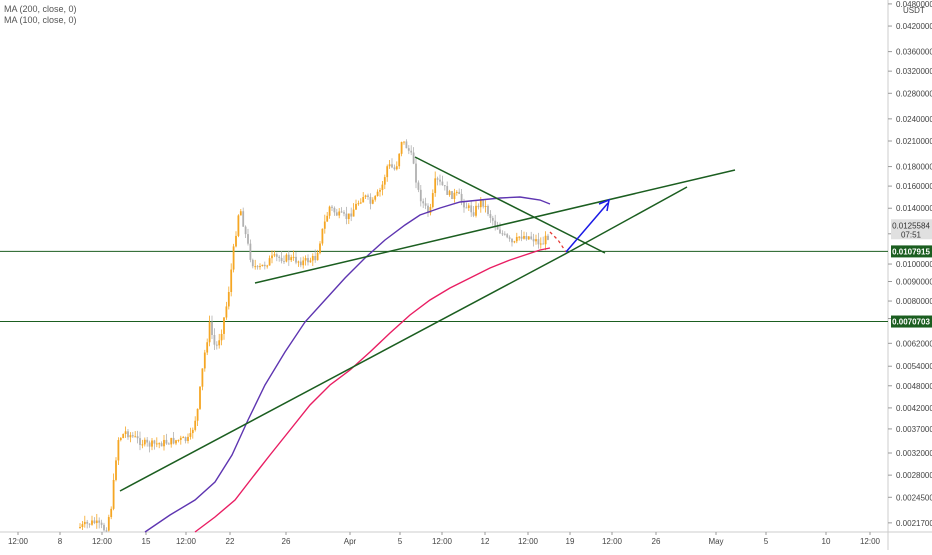  I want to click on current-price-countdown: 07:51, so click(911, 234).